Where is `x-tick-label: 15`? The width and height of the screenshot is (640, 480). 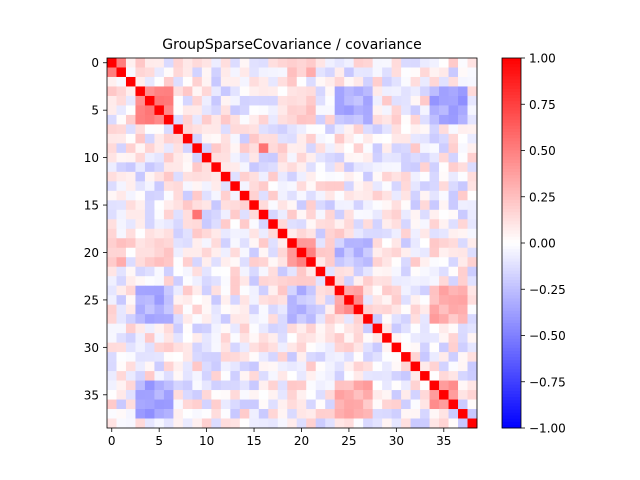
x-tick-label: 15 is located at coordinates (253, 441).